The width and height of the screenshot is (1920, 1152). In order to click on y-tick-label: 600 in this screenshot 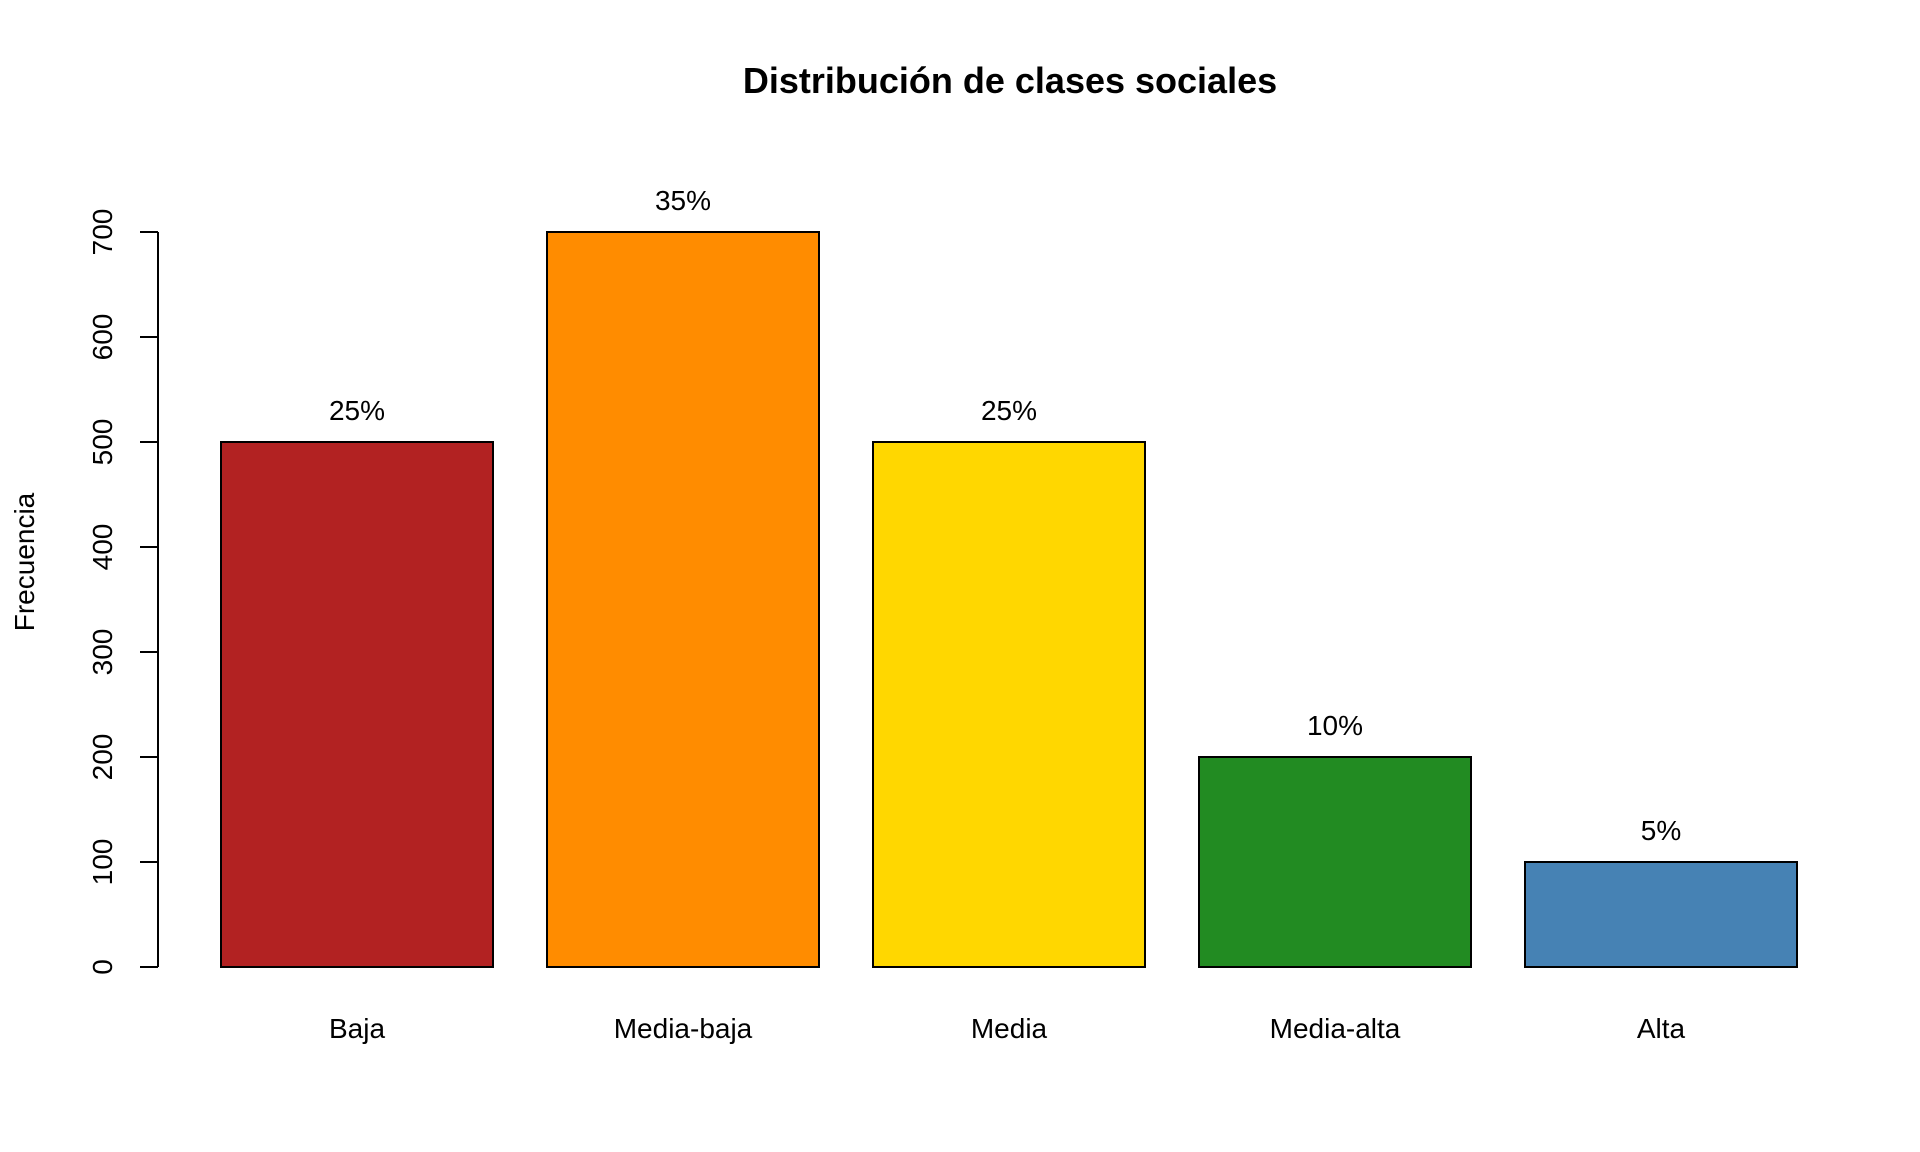, I will do `click(102, 337)`.